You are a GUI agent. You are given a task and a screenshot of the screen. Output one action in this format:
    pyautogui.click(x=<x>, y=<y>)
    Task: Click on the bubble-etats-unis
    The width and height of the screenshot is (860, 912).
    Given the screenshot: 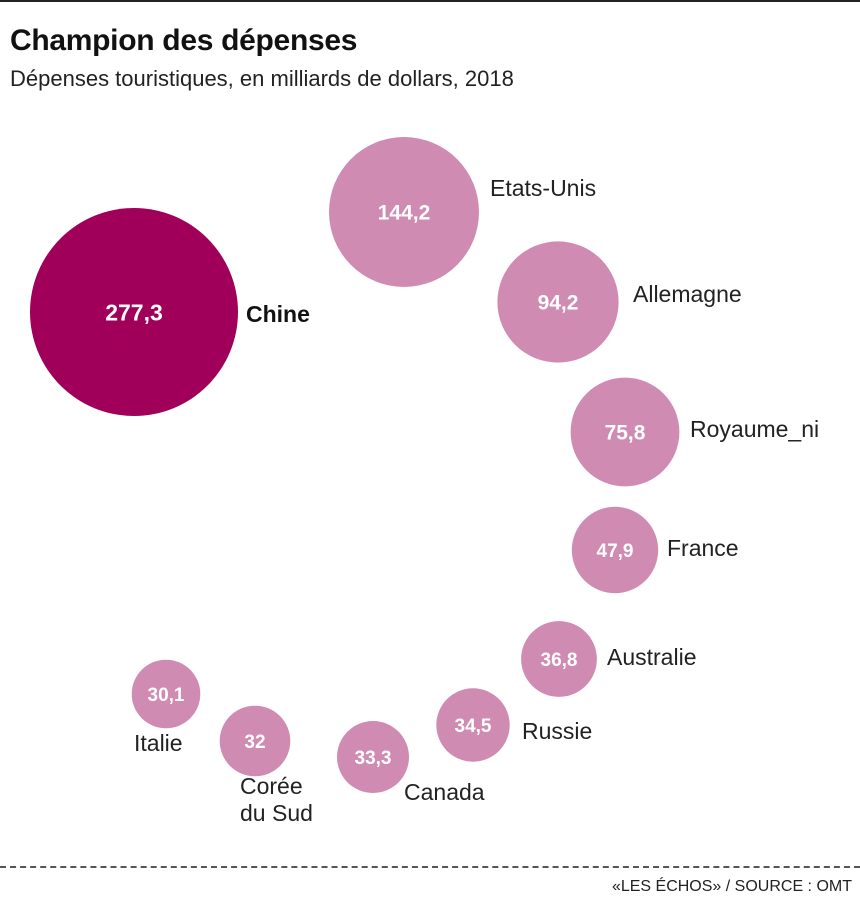 What is the action you would take?
    pyautogui.click(x=404, y=212)
    